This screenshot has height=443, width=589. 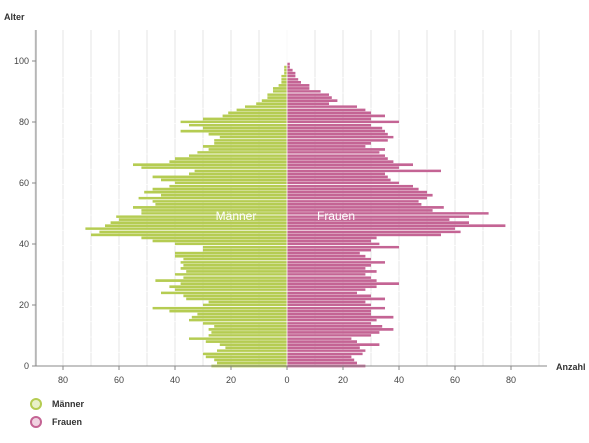 I want to click on y-tick-label: 60, so click(x=24, y=183).